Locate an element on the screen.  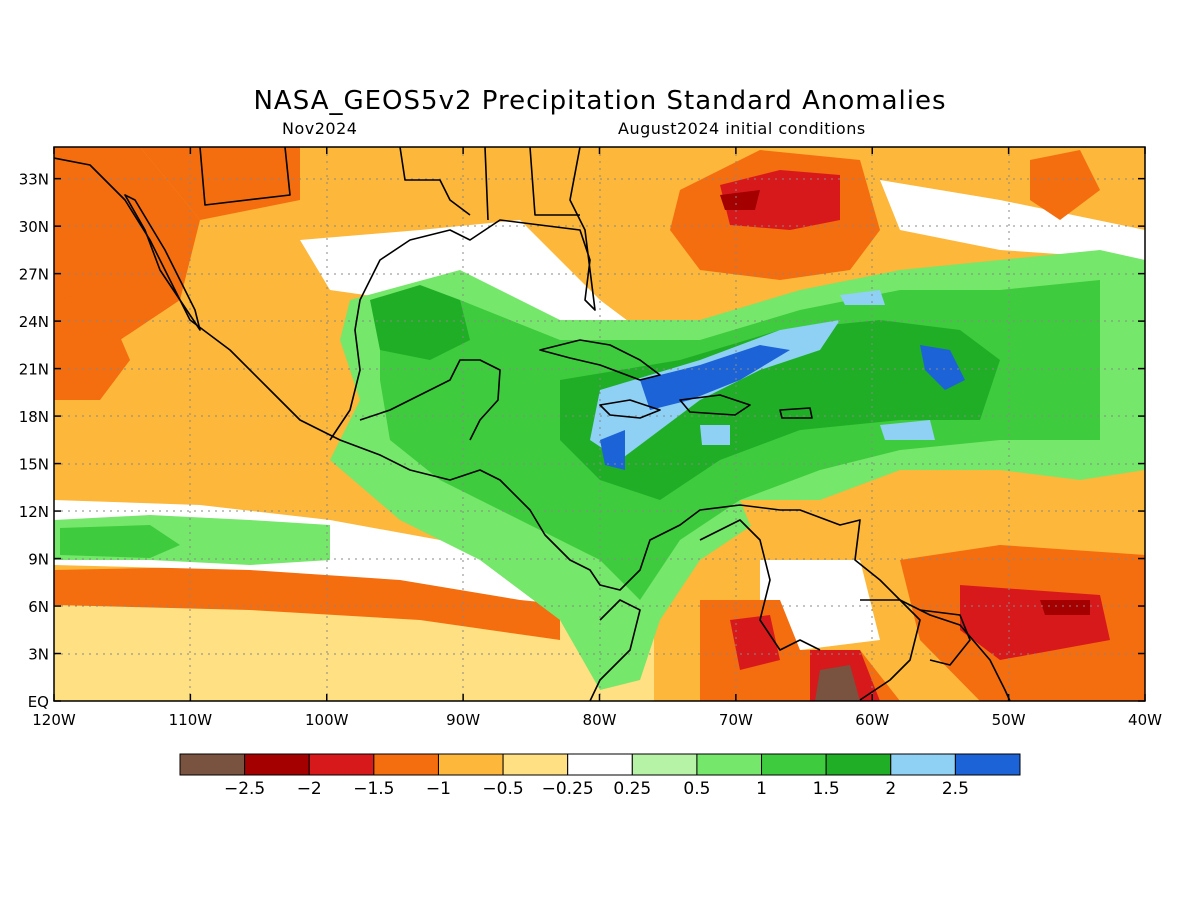
lon-tick-label: 90W is located at coordinates (463, 720).